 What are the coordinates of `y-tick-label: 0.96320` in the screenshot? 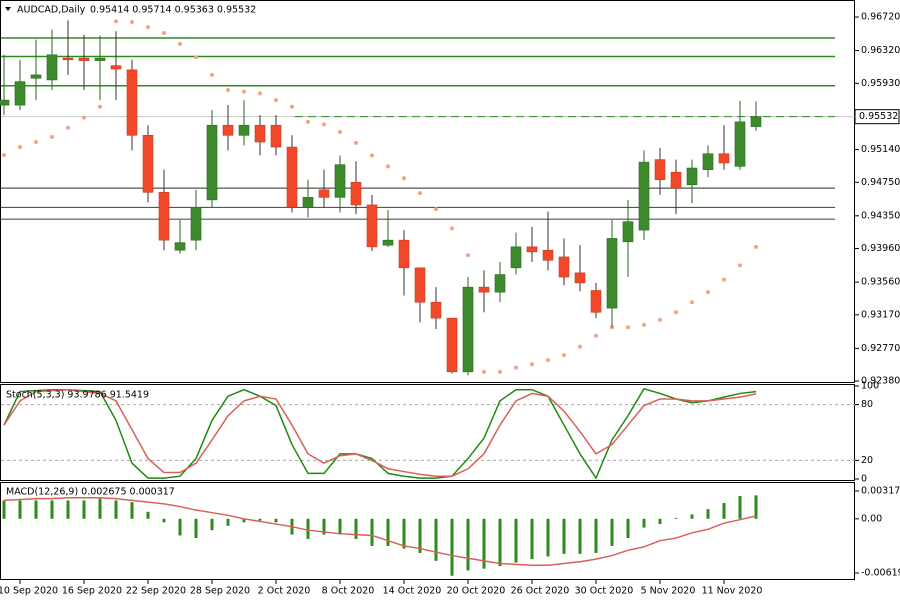 It's located at (880, 50).